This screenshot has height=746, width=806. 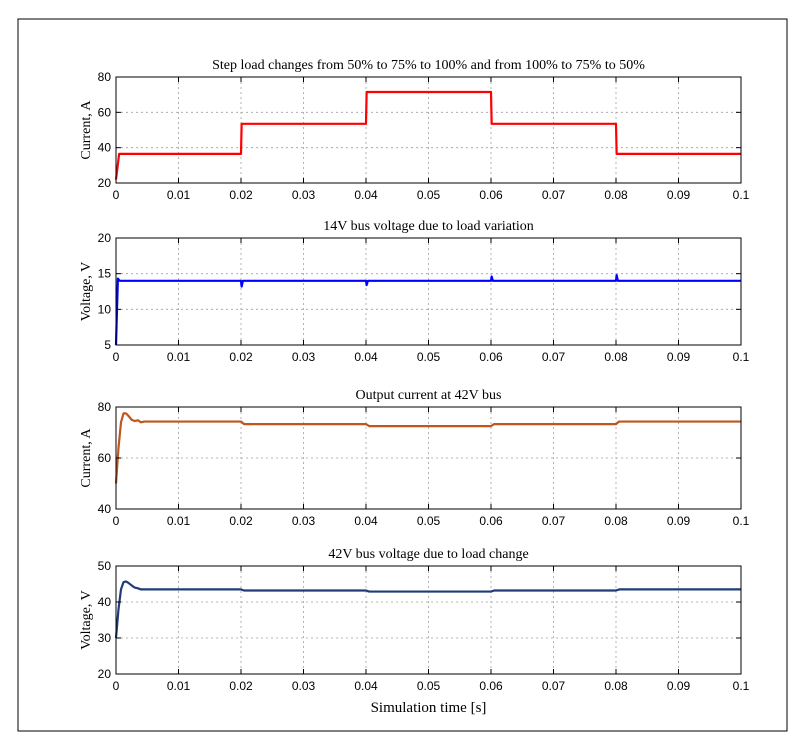 What do you see at coordinates (429, 708) in the screenshot?
I see `x-axis-label: Simulation time [s]` at bounding box center [429, 708].